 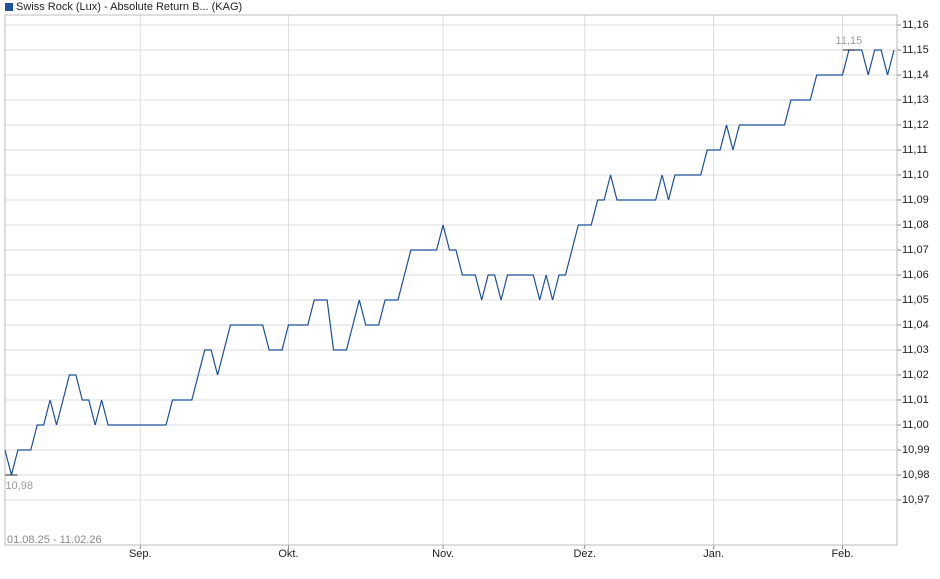 What do you see at coordinates (140, 554) in the screenshot?
I see `x-tick-label: Sep.` at bounding box center [140, 554].